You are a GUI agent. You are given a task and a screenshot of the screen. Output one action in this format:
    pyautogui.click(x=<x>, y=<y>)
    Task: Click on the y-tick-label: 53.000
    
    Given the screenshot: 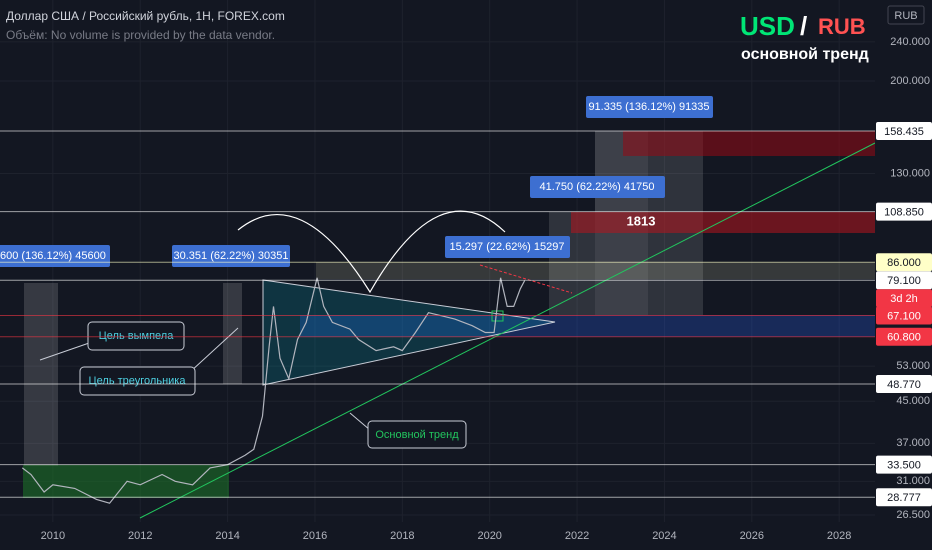 What is the action you would take?
    pyautogui.click(x=913, y=366)
    